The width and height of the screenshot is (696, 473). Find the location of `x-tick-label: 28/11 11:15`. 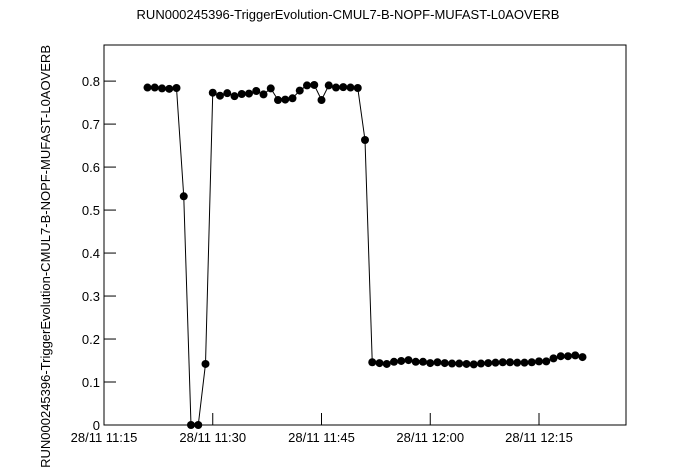

x-tick-label: 28/11 11:15 is located at coordinates (104, 437).